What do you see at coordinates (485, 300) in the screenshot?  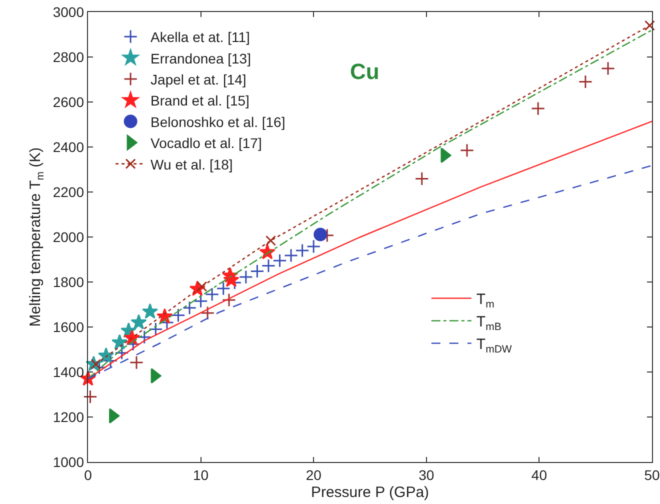 I see `legend-label: T$_{m}$` at bounding box center [485, 300].